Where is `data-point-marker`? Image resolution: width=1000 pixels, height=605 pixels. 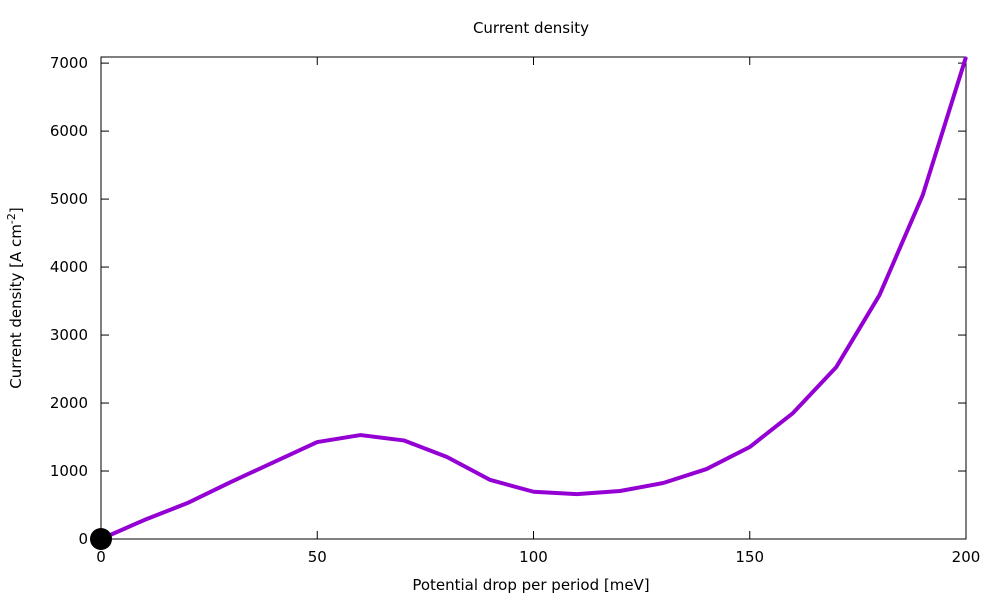
data-point-marker is located at coordinates (101, 539).